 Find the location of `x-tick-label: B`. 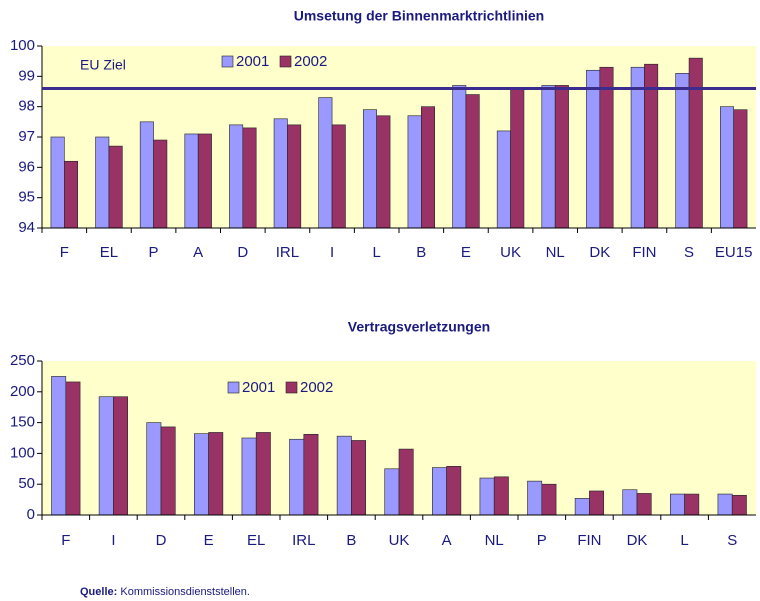

x-tick-label: B is located at coordinates (351, 540).